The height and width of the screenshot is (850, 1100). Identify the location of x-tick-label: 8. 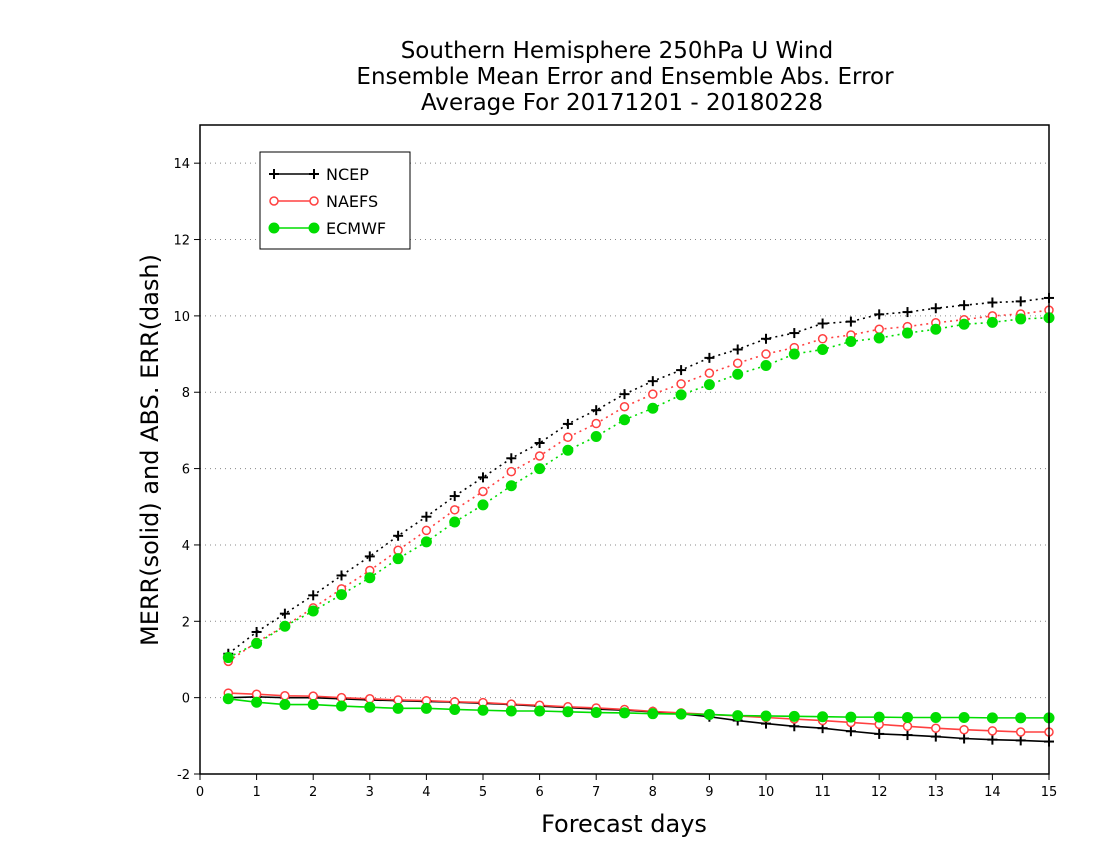
(653, 792).